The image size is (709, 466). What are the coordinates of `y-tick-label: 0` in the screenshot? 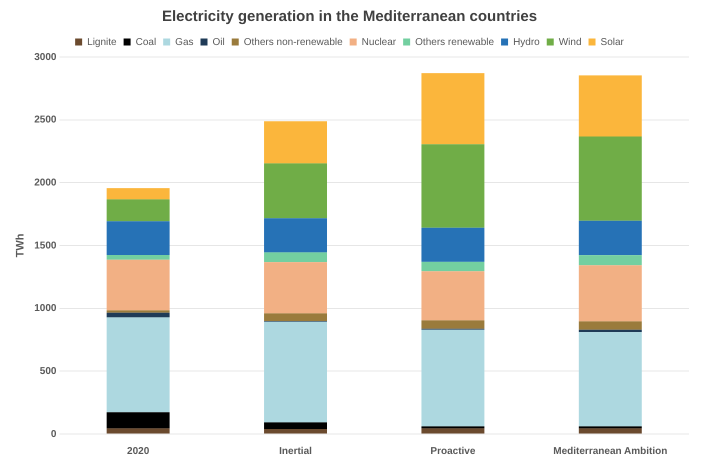 It's located at (53, 434).